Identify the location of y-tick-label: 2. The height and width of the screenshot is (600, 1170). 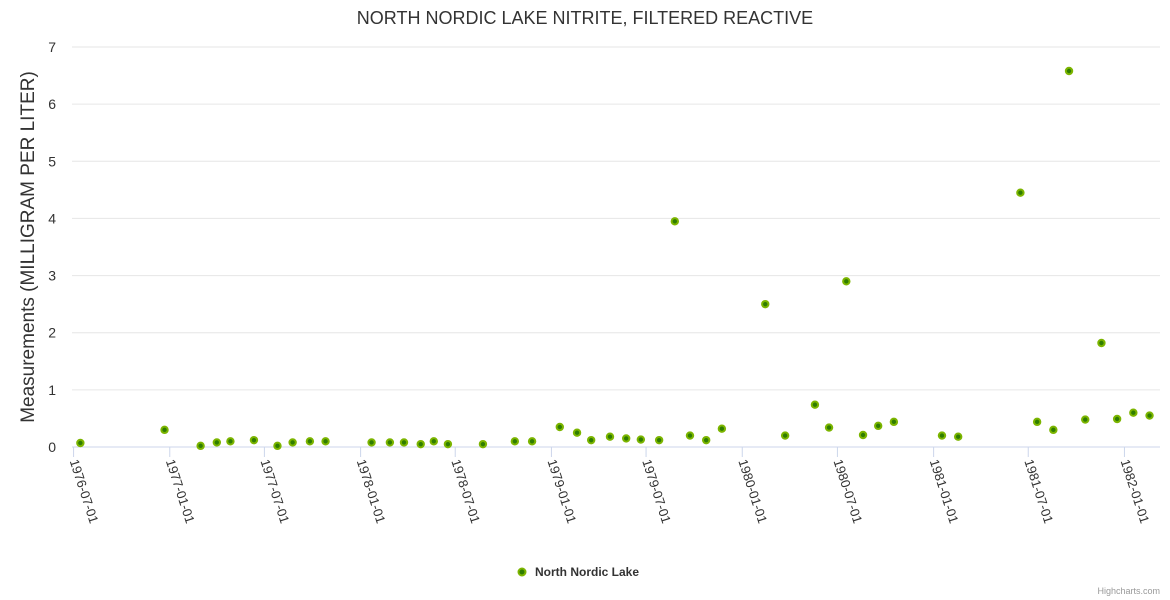
(52, 333).